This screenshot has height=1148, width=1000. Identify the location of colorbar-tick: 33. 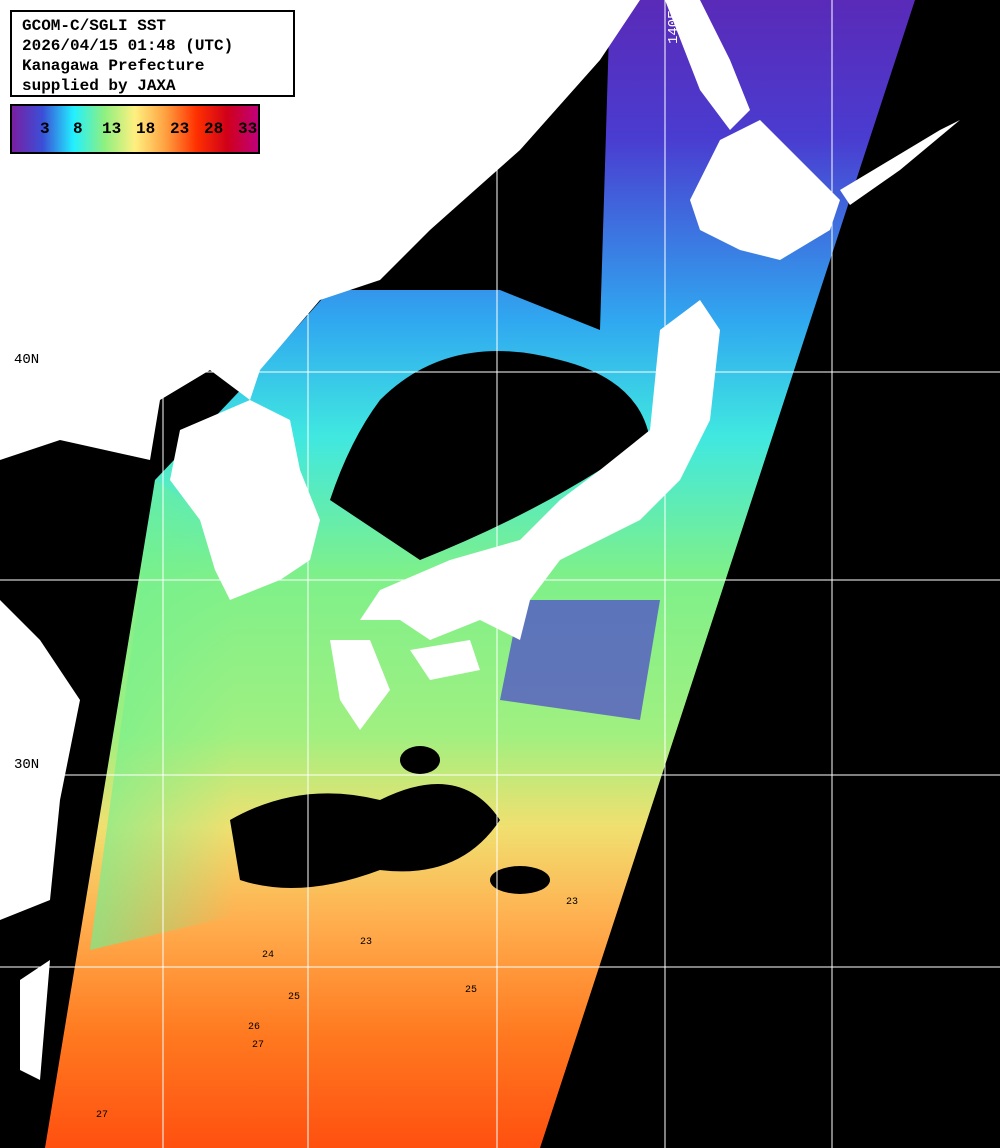
(248, 129).